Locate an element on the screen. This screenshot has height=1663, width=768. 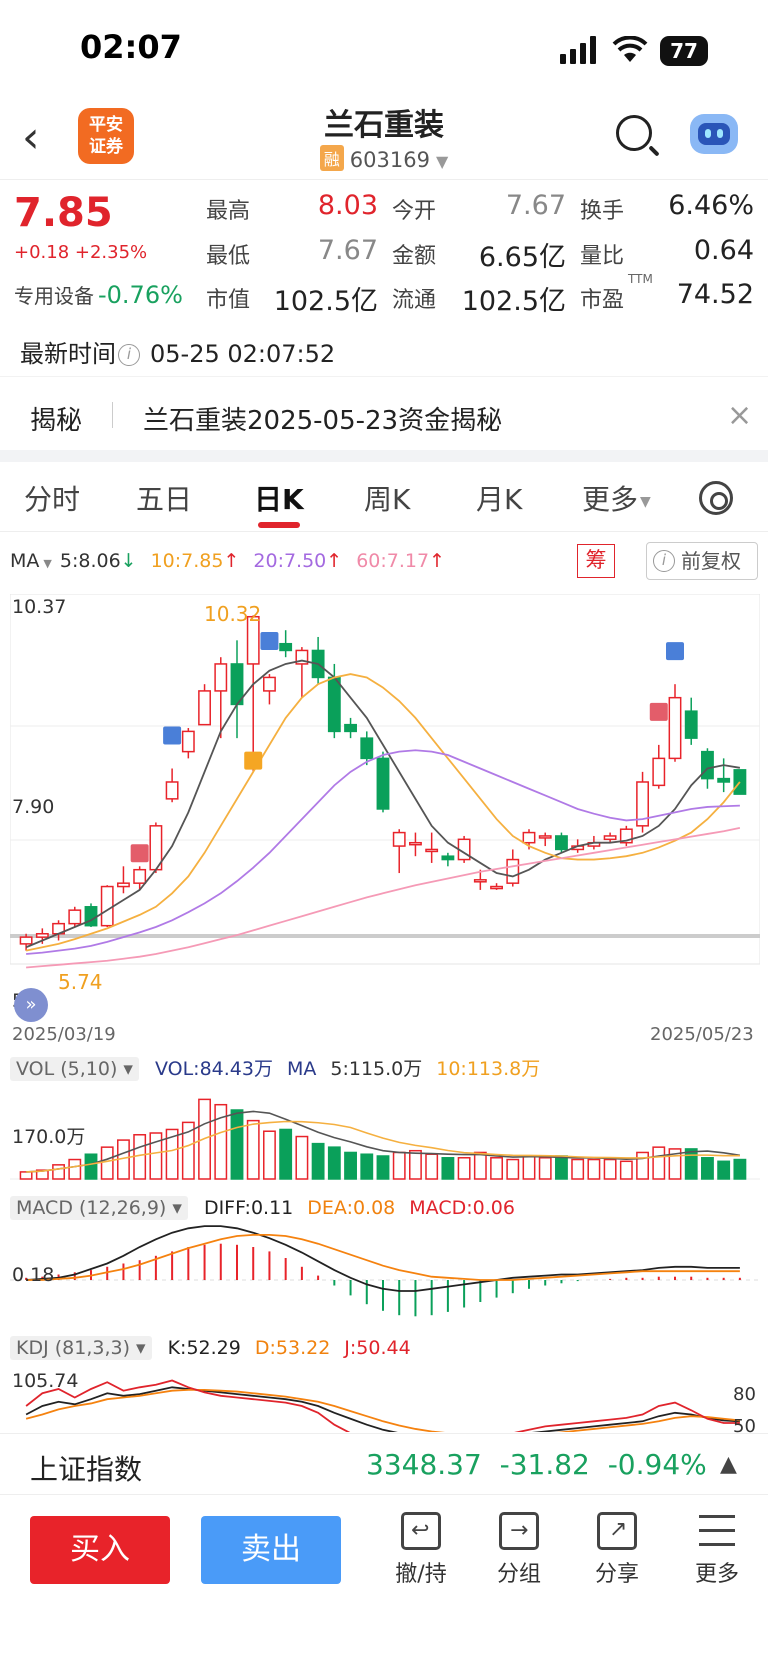
arrow-down-icon: ↓ is located at coordinates (128, 561).